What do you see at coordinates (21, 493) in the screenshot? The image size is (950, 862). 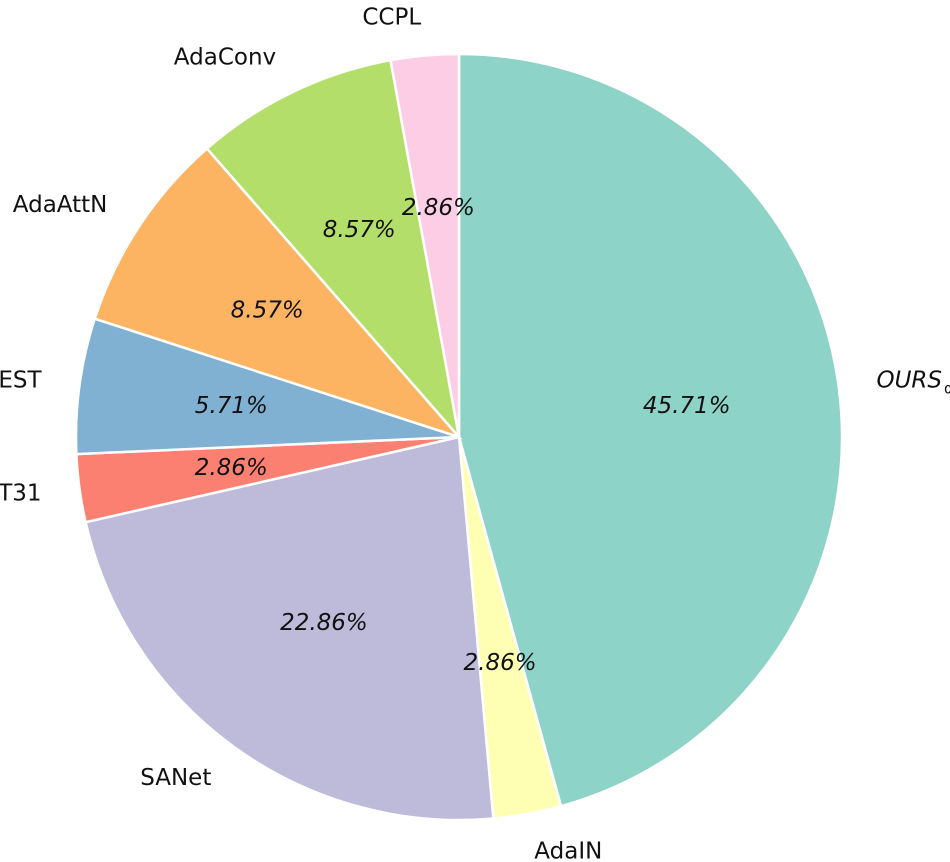 I see `slice-label-lst31: LST31` at bounding box center [21, 493].